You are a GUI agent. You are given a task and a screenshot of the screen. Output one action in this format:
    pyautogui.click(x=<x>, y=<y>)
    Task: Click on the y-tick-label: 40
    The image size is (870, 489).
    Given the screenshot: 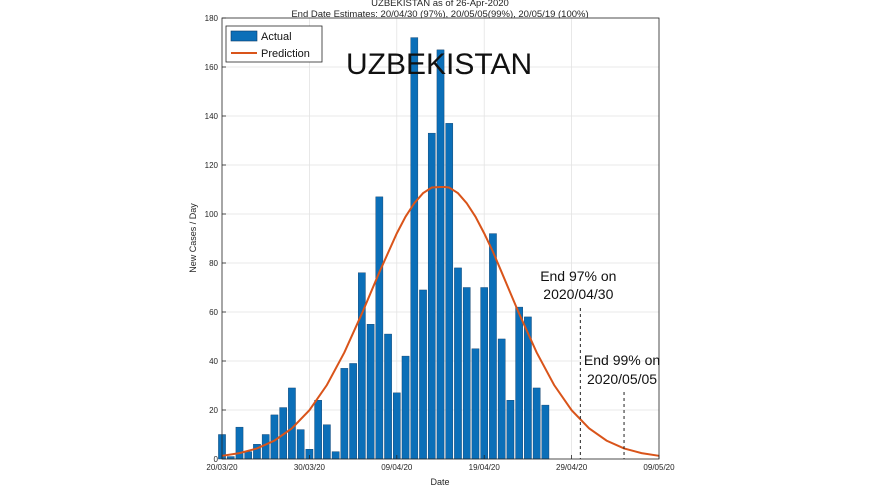 What is the action you would take?
    pyautogui.click(x=213, y=361)
    